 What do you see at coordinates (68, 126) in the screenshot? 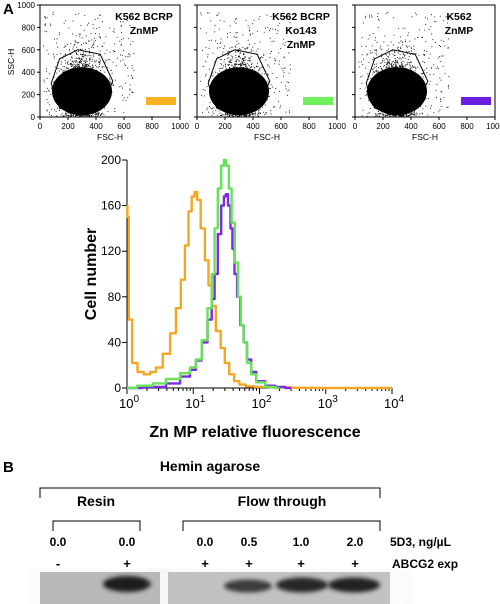
I see `x-tick-label: 200` at bounding box center [68, 126].